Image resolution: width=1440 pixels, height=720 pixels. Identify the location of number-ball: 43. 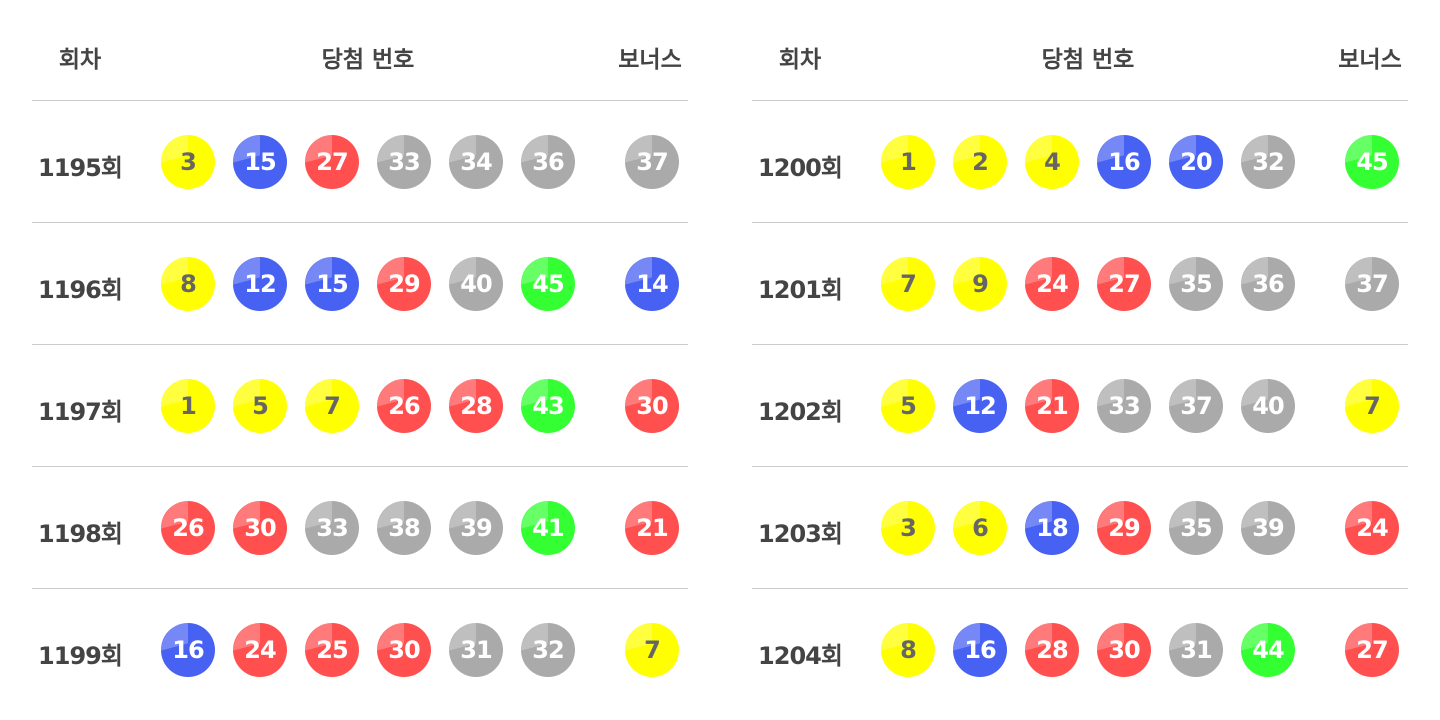
(548, 406).